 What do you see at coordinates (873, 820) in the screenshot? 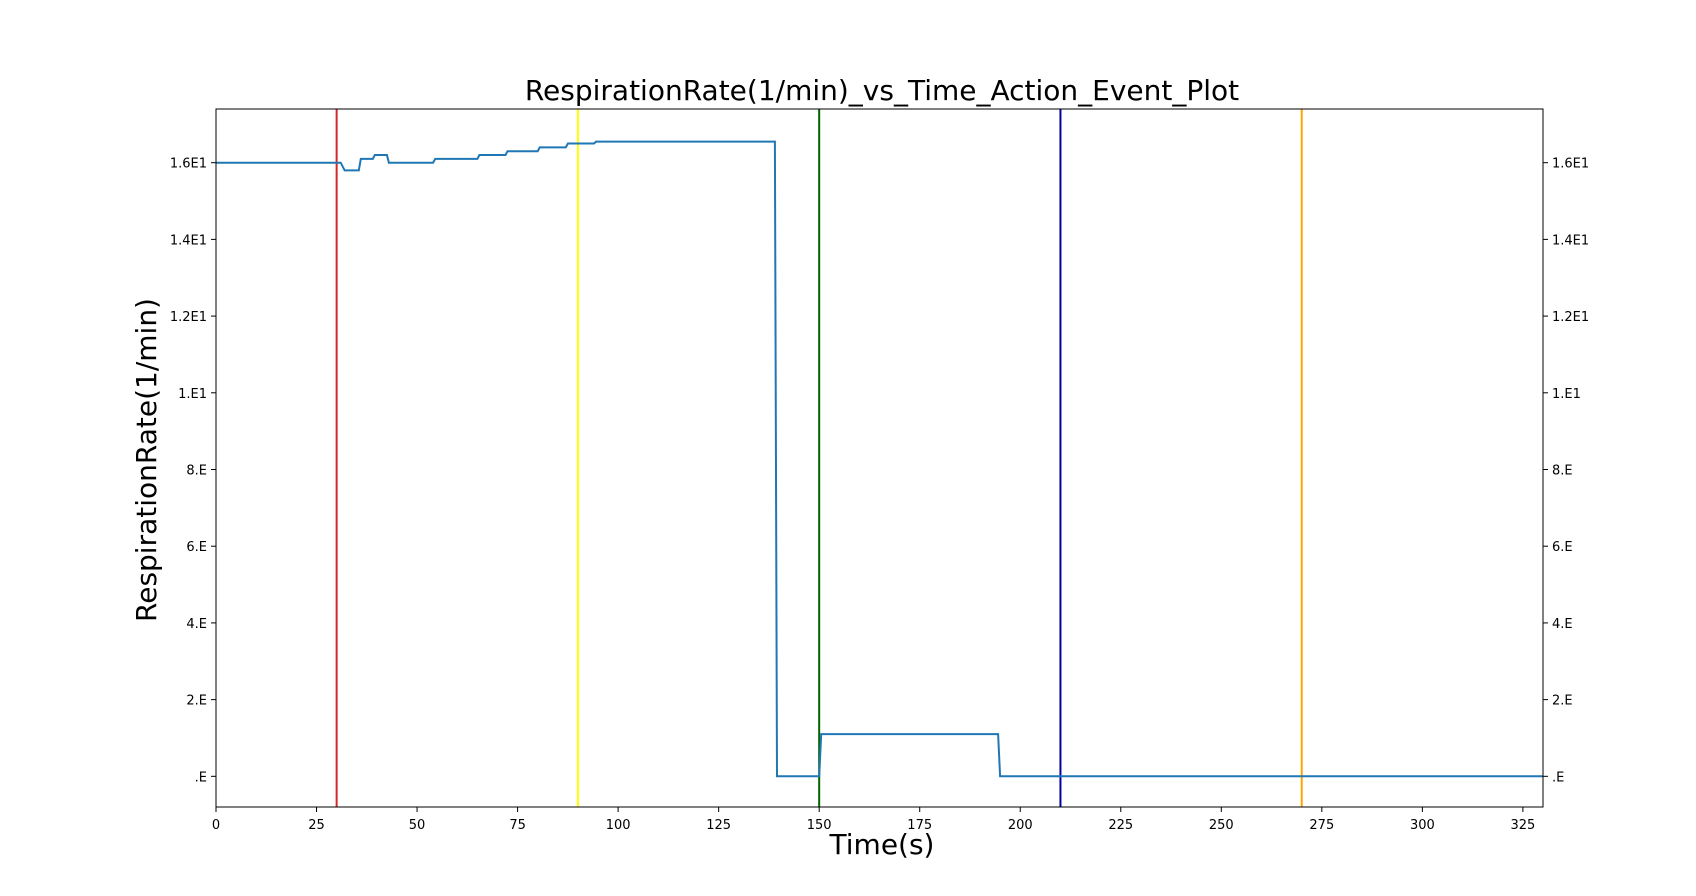
I see `x-axis-ticks: 0 25 50 75 100 125 150 175 200 225 250 275 300 325` at bounding box center [873, 820].